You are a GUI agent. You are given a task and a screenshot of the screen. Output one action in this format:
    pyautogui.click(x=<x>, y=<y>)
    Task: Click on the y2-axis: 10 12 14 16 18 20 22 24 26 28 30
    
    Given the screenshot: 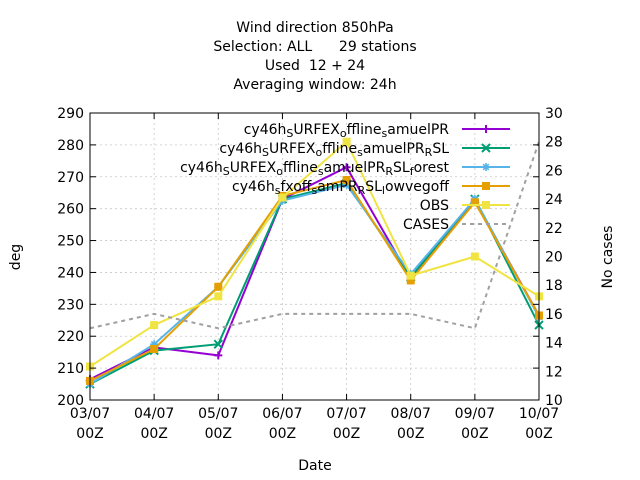 What is the action you would take?
    pyautogui.click(x=554, y=257)
    